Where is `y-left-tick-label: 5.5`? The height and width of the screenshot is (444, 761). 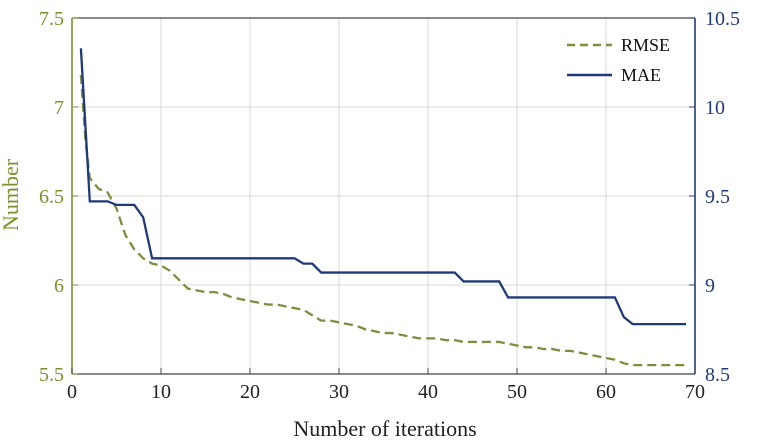 y-left-tick-label: 5.5 is located at coordinates (51, 375).